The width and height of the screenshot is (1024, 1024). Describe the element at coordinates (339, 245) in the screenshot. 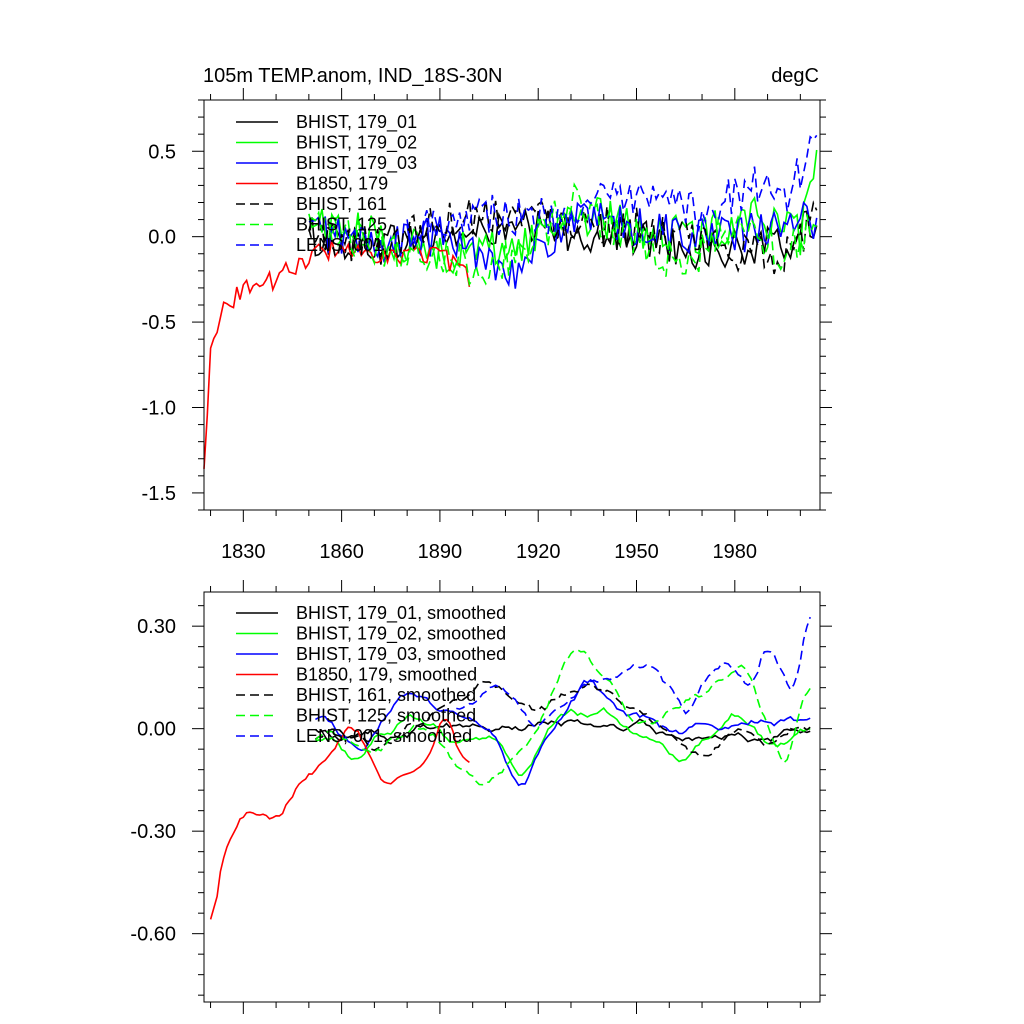

I see `top-legend-label: LENS, 001` at that location.